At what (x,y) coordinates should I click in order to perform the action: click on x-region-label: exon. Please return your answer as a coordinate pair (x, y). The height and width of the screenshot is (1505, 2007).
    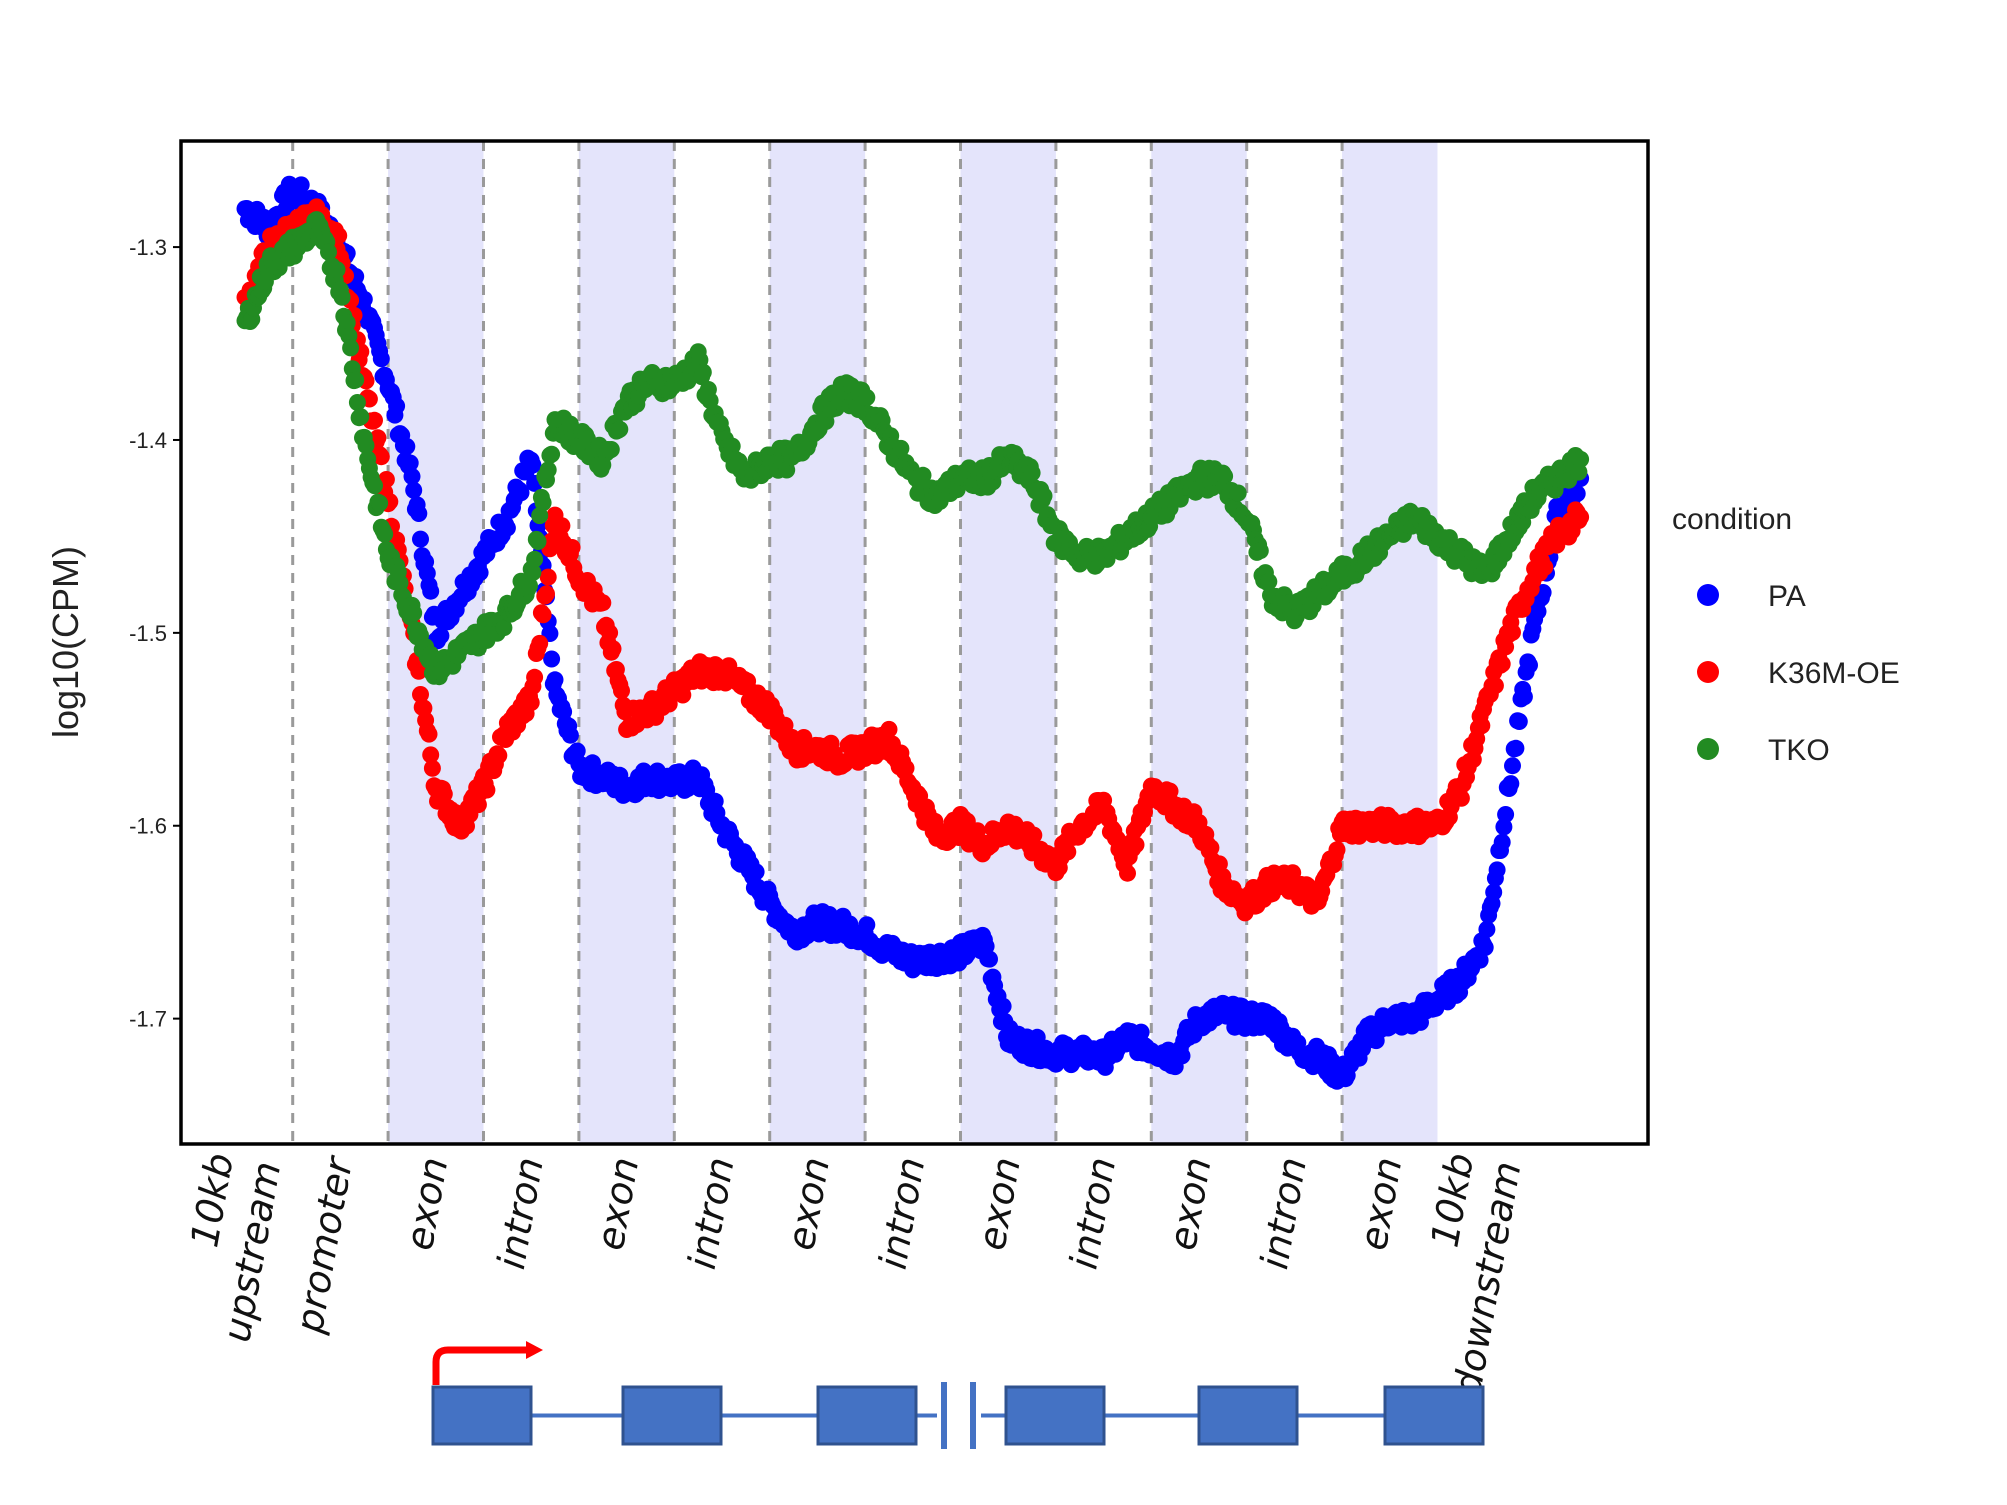
    Looking at the image, I should click on (999, 1203).